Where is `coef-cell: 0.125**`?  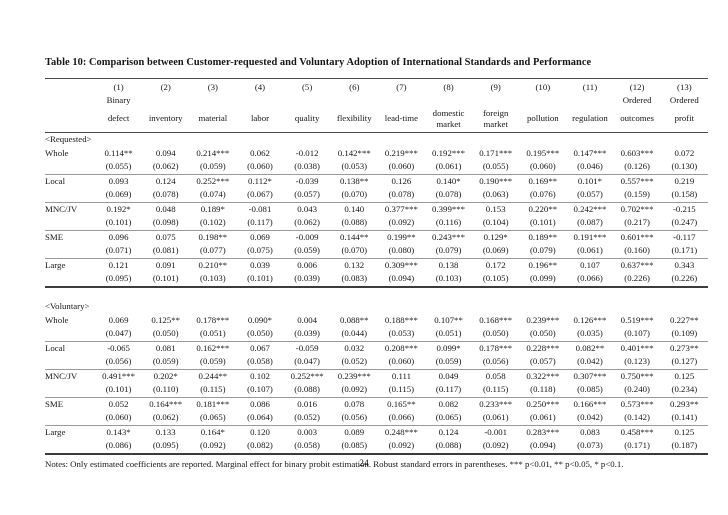 coef-cell: 0.125** is located at coordinates (165, 319).